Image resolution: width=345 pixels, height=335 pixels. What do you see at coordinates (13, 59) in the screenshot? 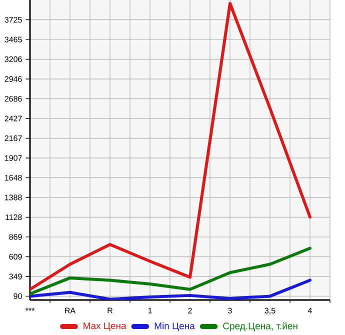
I see `y-tick-label: 3206` at bounding box center [13, 59].